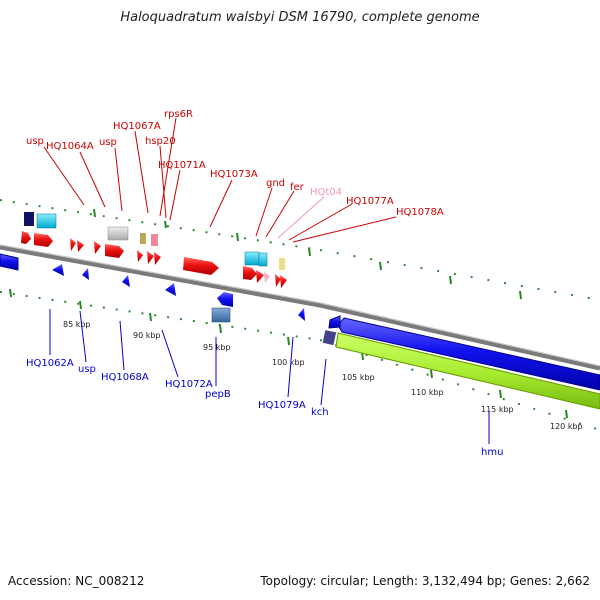 The image size is (600, 600). What do you see at coordinates (218, 394) in the screenshot?
I see `label-pepb: pepB` at bounding box center [218, 394].